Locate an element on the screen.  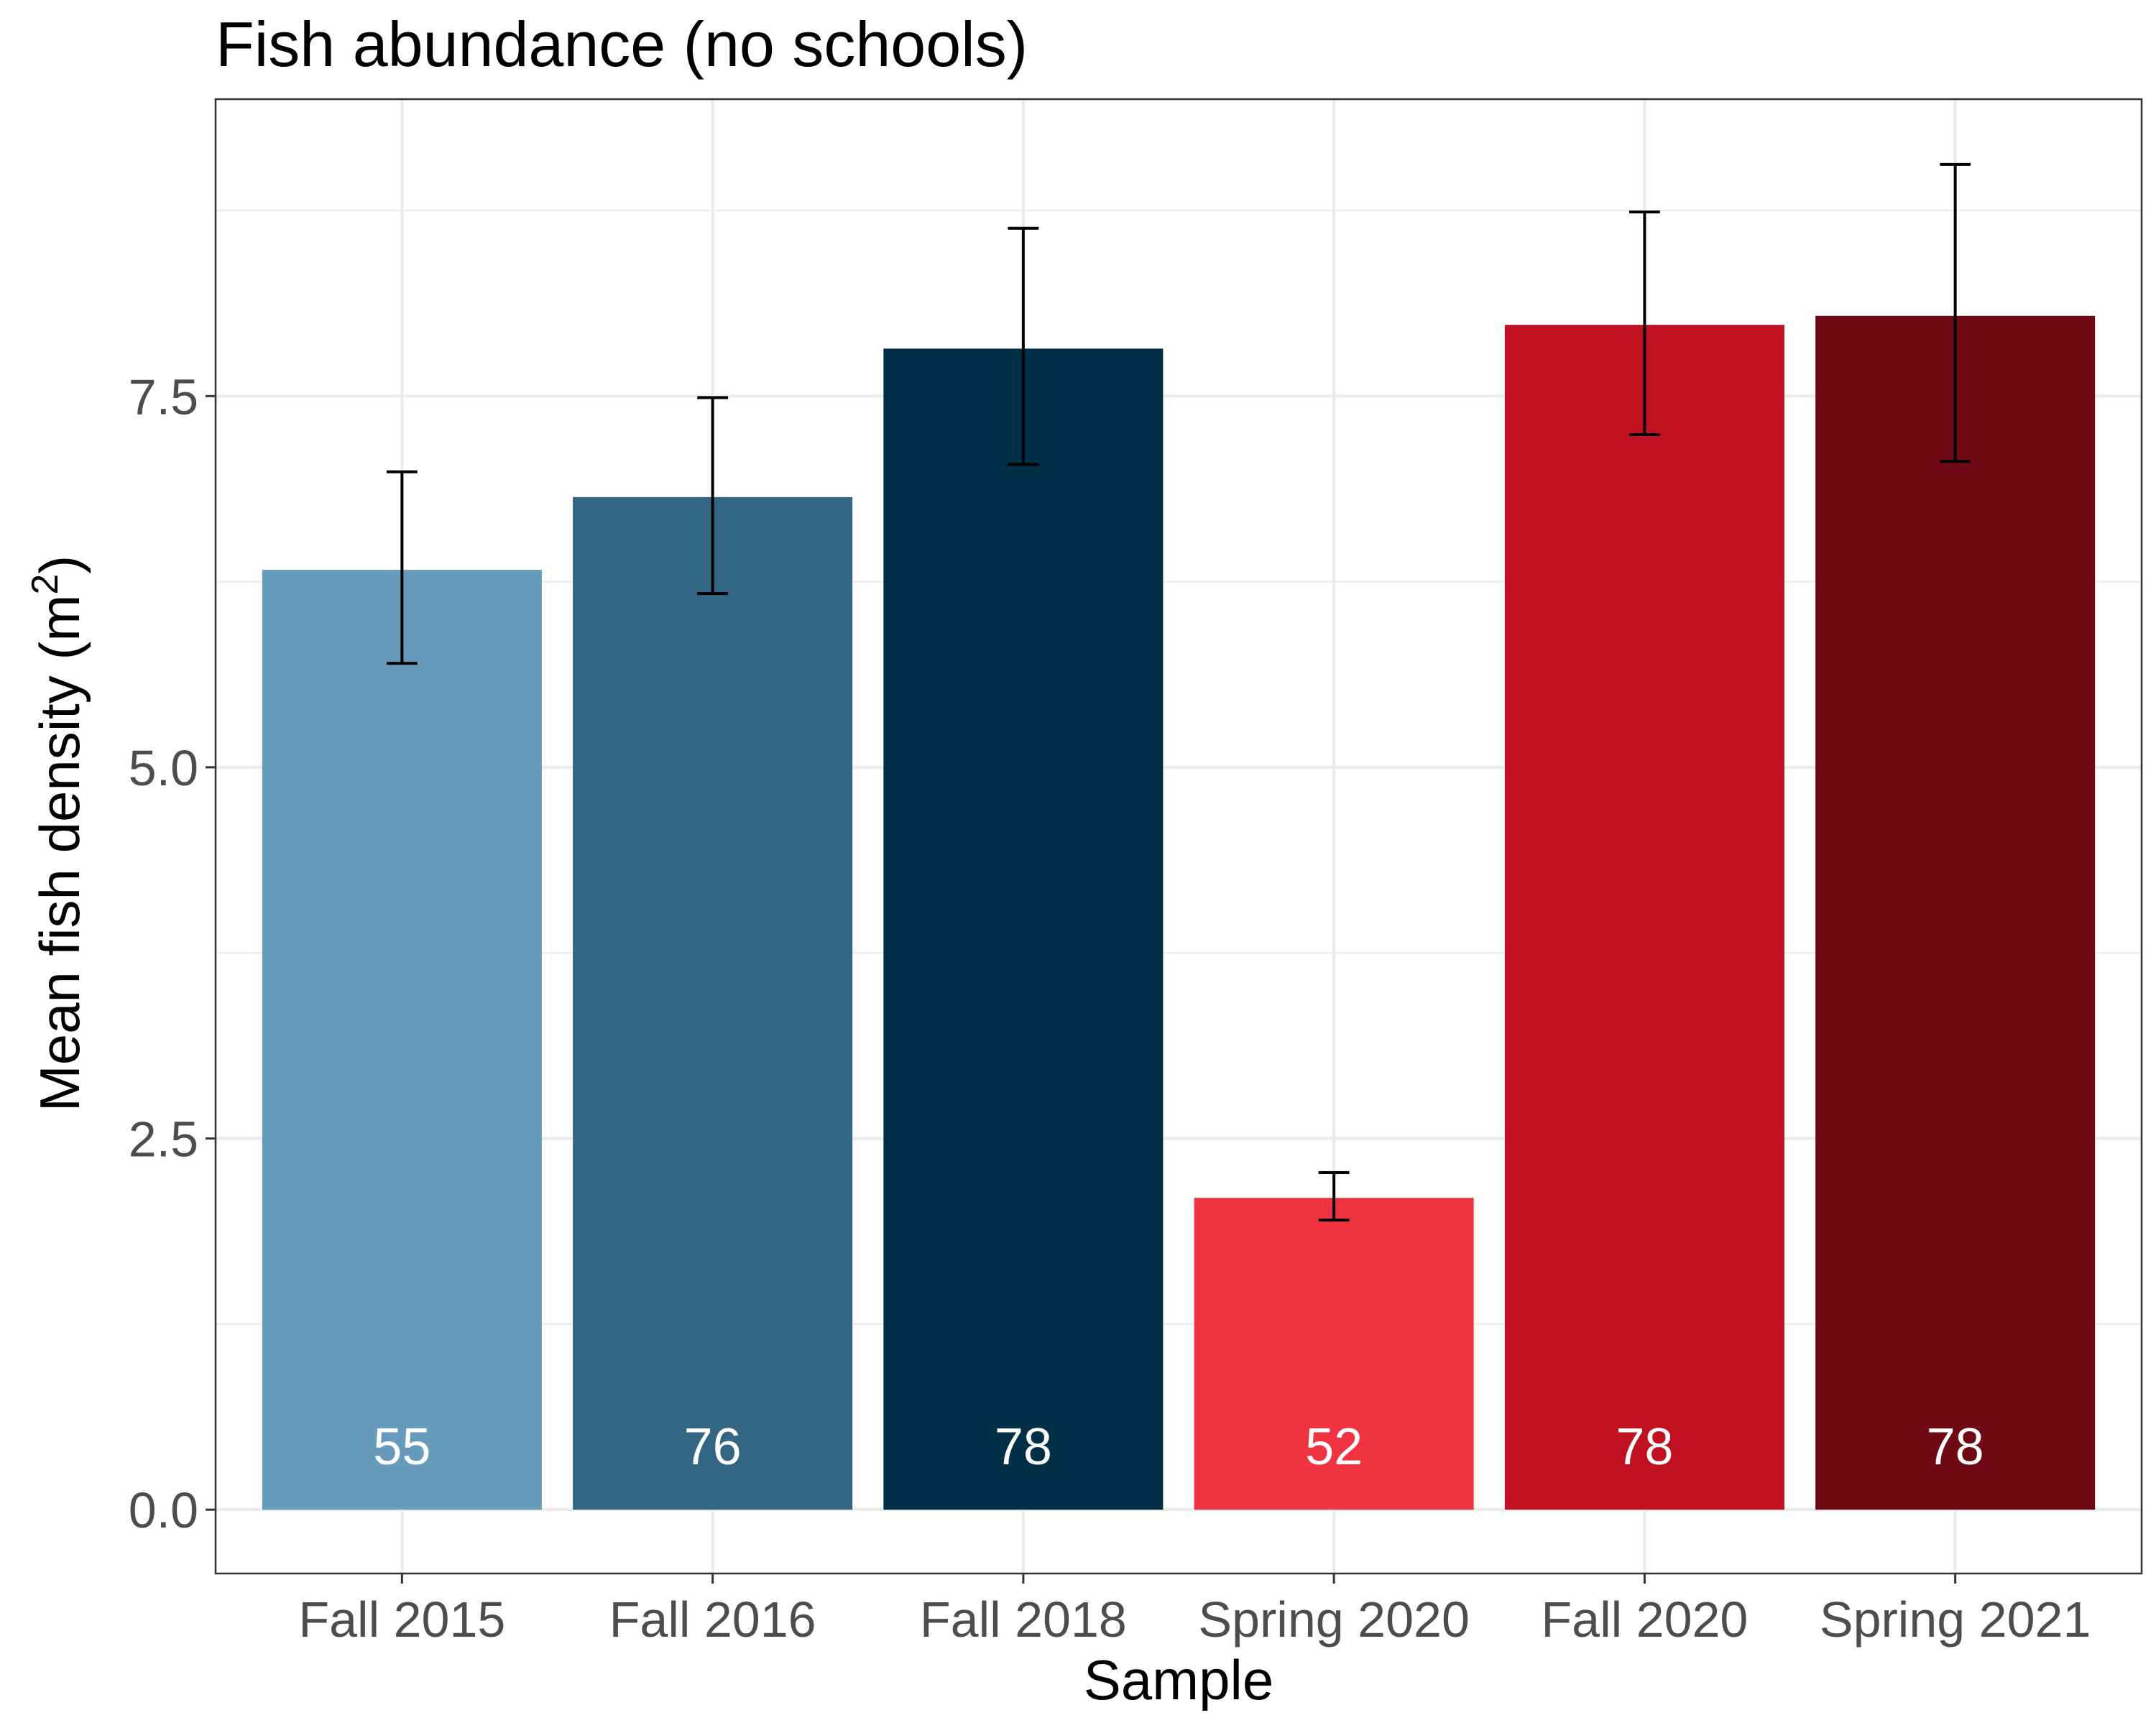
x-axis-title: Sample is located at coordinates (1178, 1680).